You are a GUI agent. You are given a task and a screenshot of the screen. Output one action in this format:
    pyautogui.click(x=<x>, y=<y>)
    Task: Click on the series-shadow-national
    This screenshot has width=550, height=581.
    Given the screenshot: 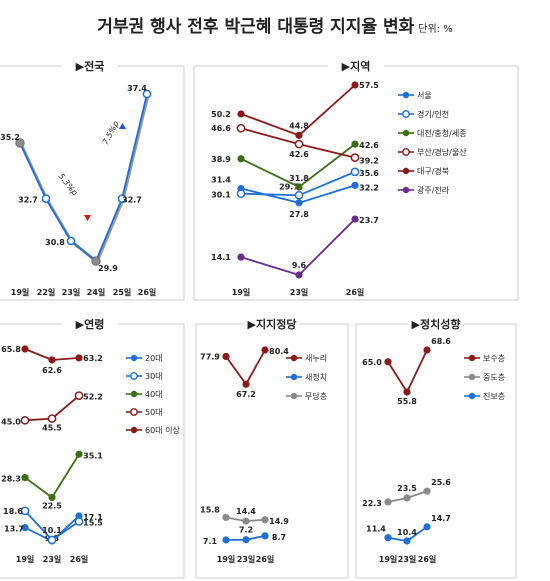 What is the action you would take?
    pyautogui.click(x=84, y=179)
    